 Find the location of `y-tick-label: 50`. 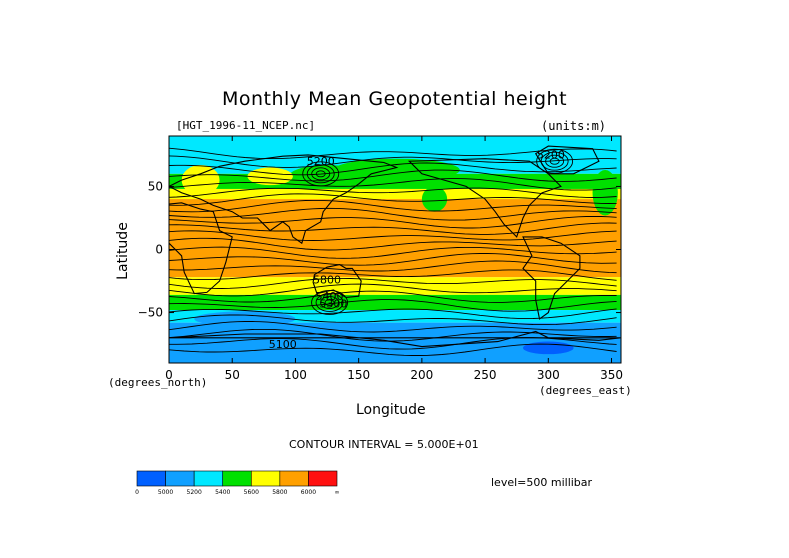

y-tick-label: 50 is located at coordinates (155, 186).